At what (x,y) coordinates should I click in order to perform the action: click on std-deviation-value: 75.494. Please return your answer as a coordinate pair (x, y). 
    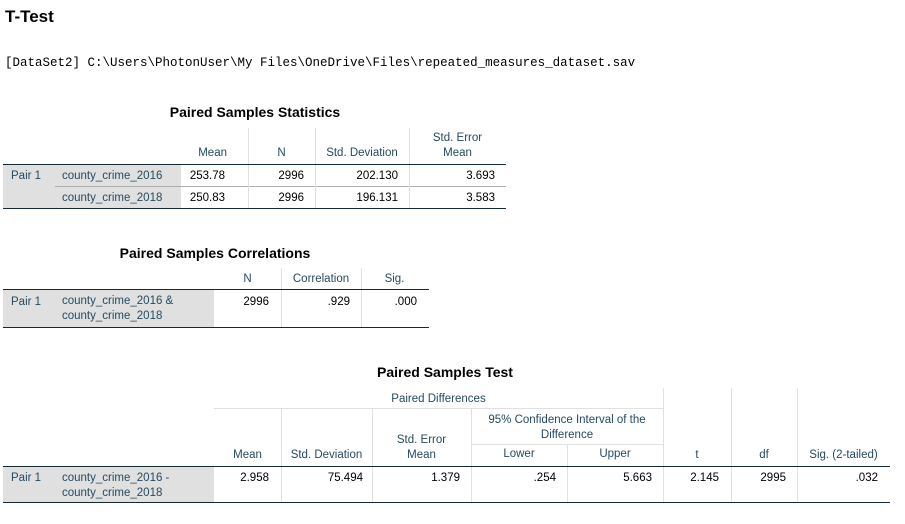
    Looking at the image, I should click on (345, 478).